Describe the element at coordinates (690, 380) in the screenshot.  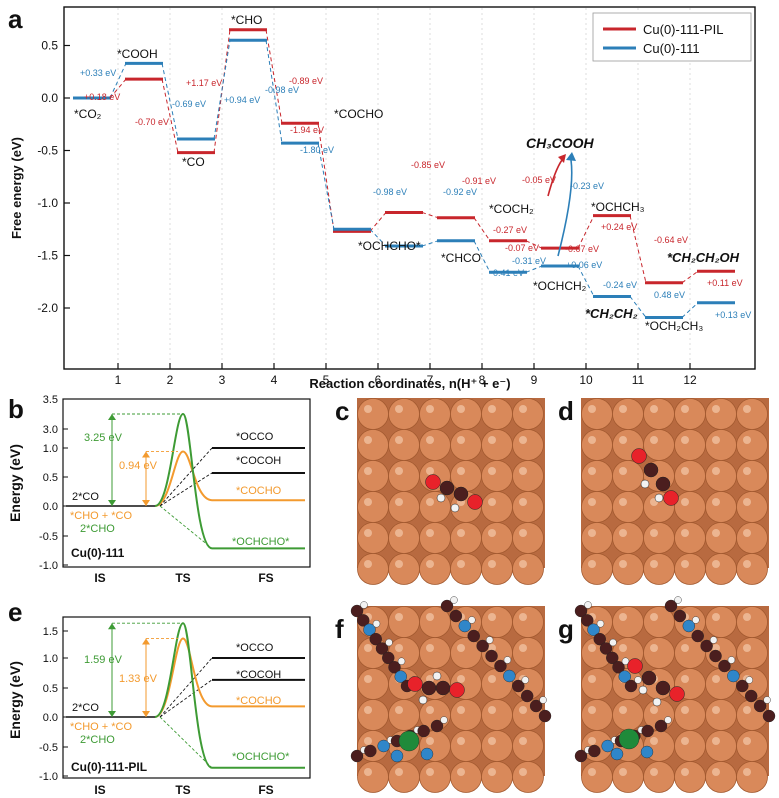
I see `xtick-label: 12` at that location.